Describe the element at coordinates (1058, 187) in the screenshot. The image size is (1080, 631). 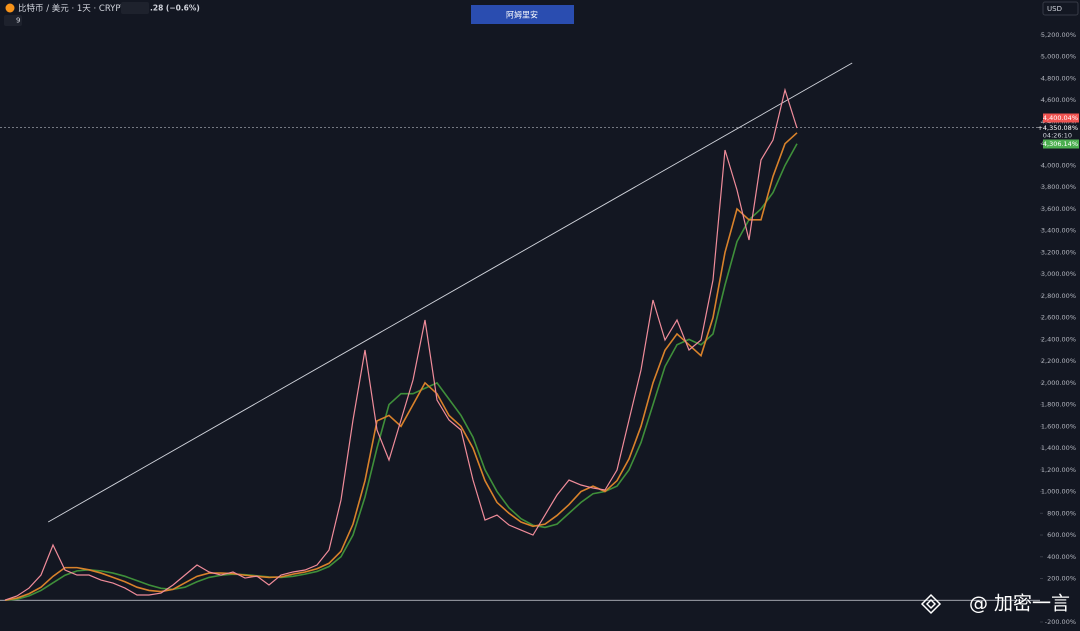
I see `y-tick-label: 3,800.00%` at that location.